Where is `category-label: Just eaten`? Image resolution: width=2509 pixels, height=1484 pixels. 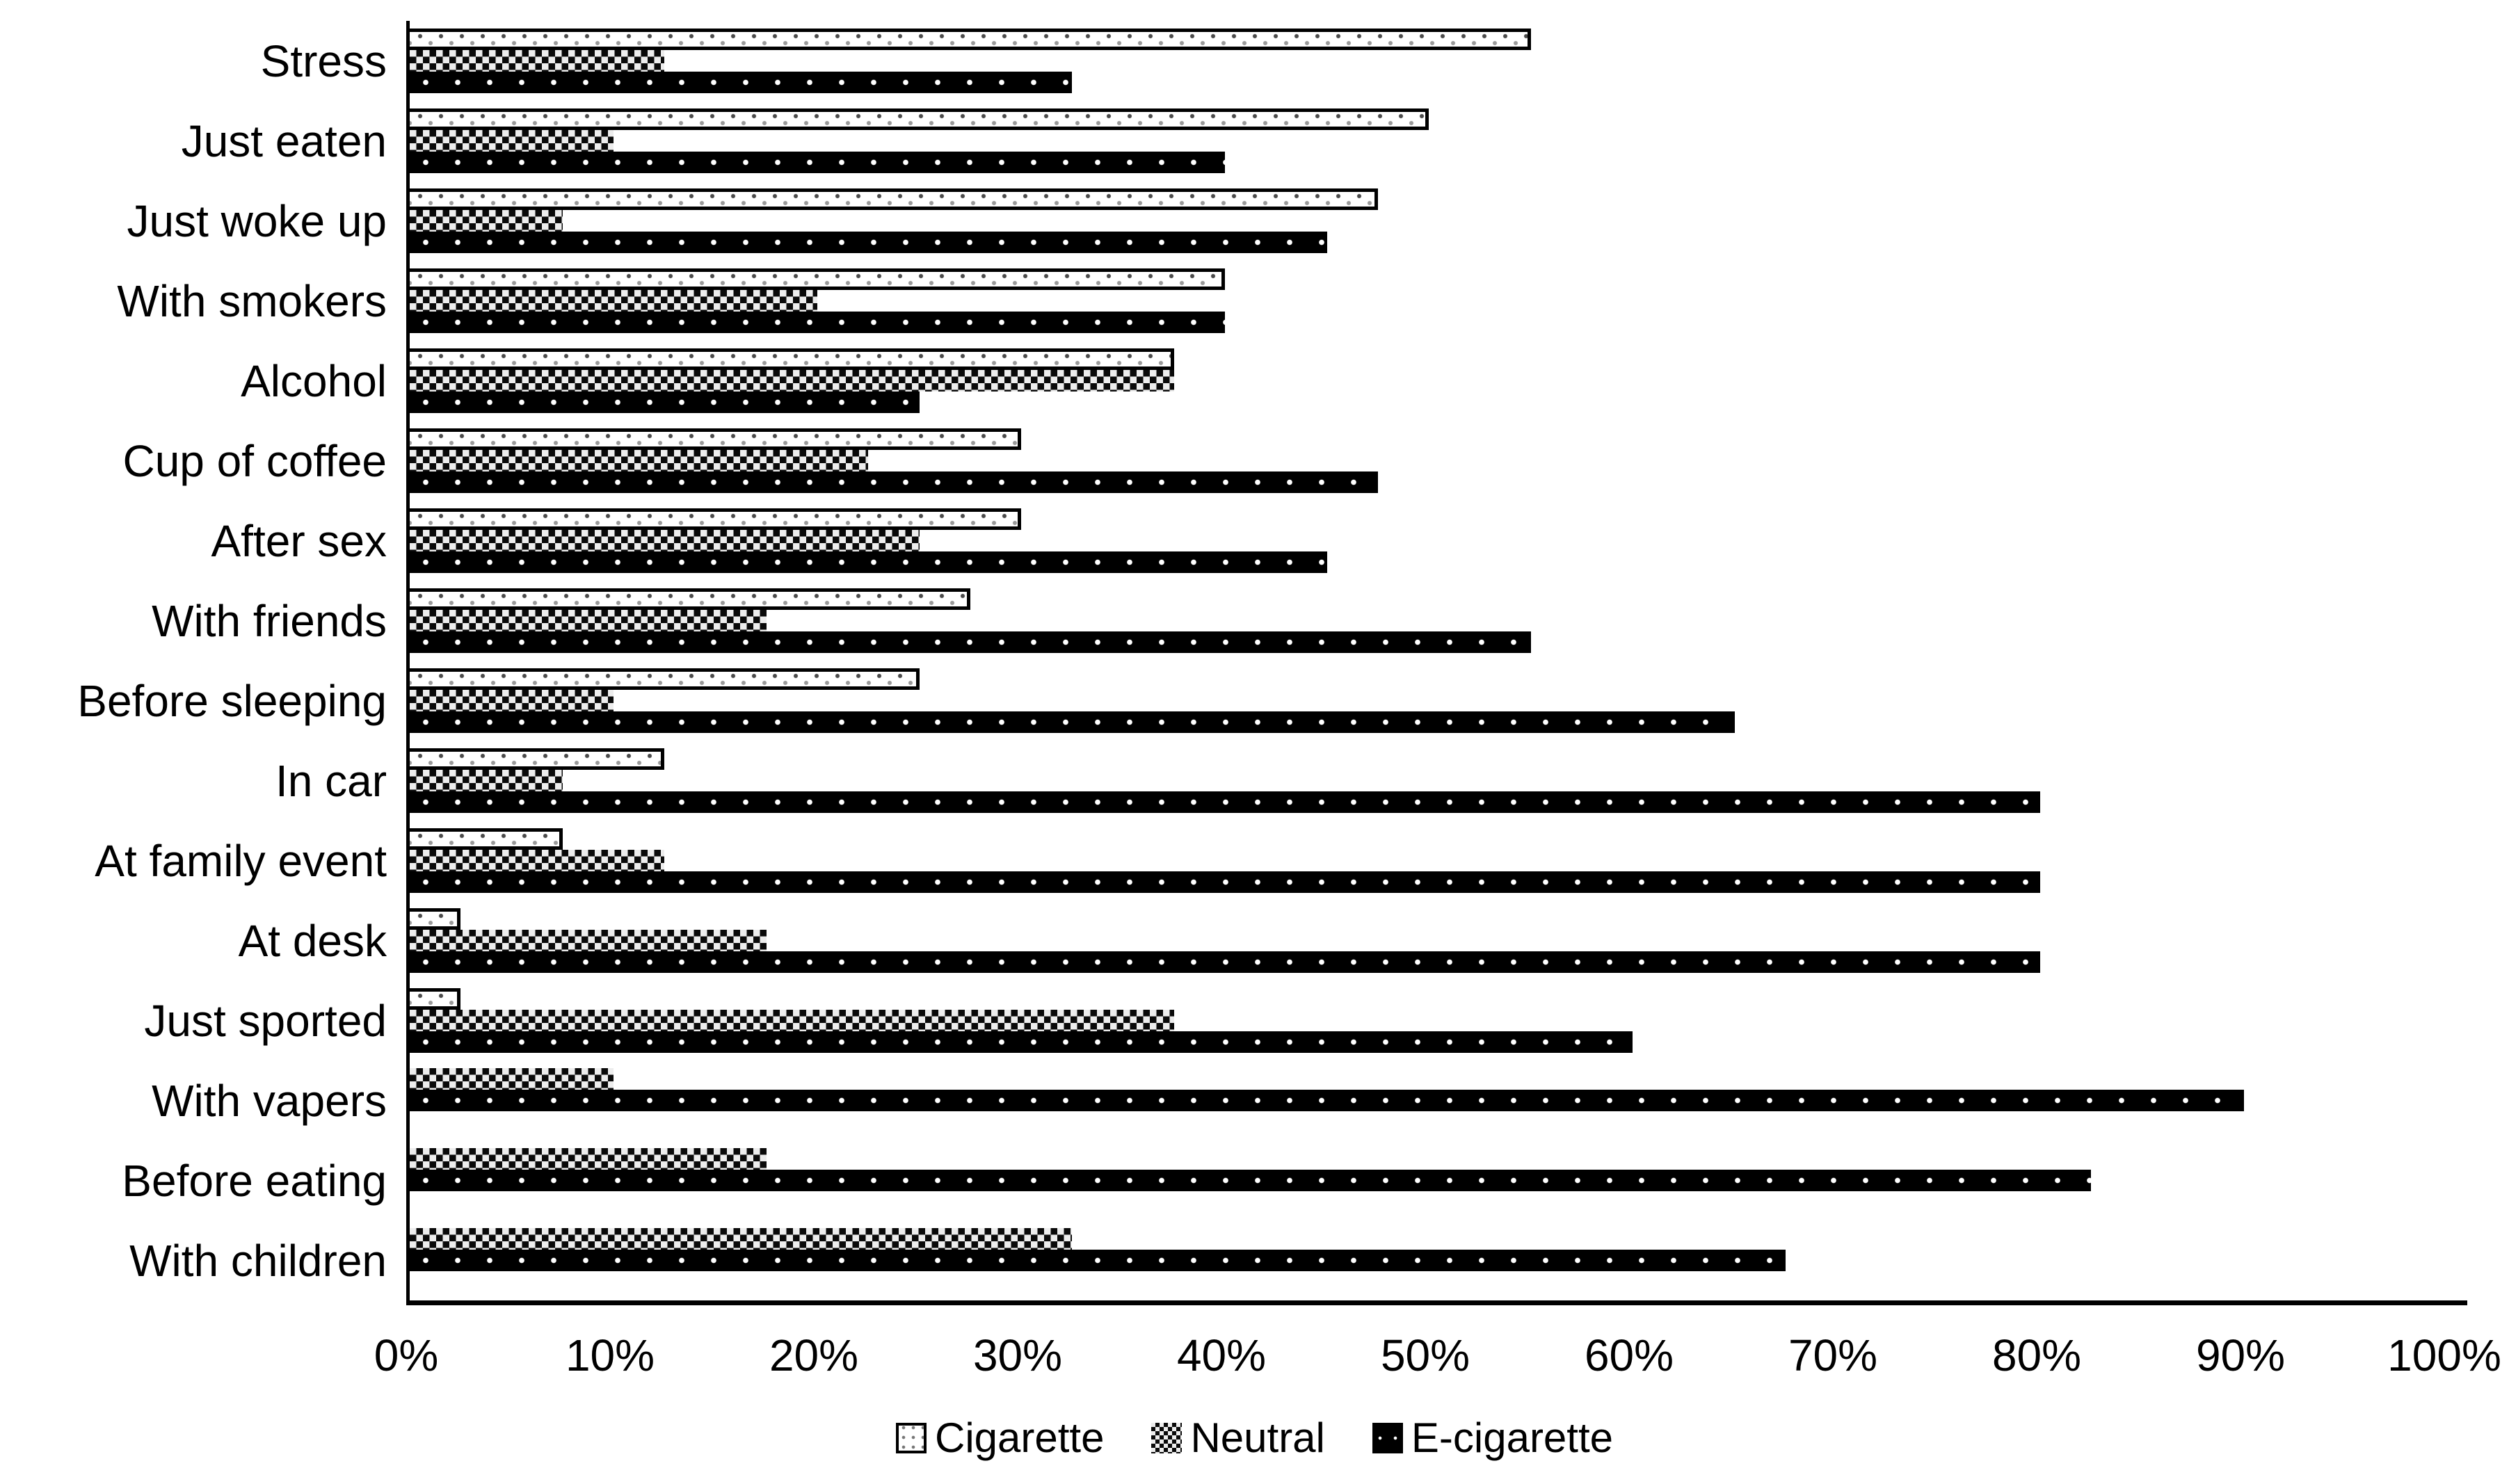 category-label: Just eaten is located at coordinates (284, 140).